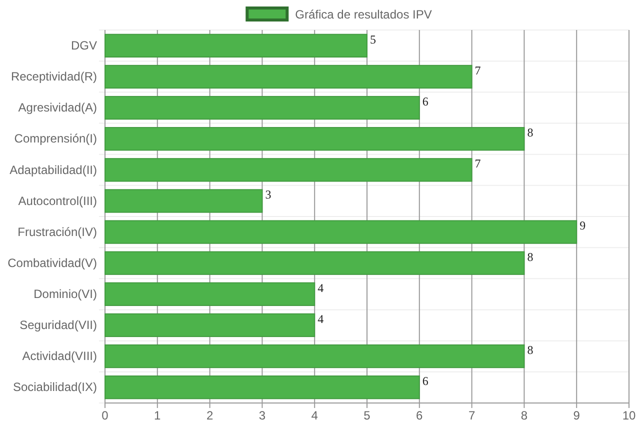 The width and height of the screenshot is (639, 431). Describe the element at coordinates (52, 263) in the screenshot. I see `y-tick-label: Combatividad(V)` at that location.